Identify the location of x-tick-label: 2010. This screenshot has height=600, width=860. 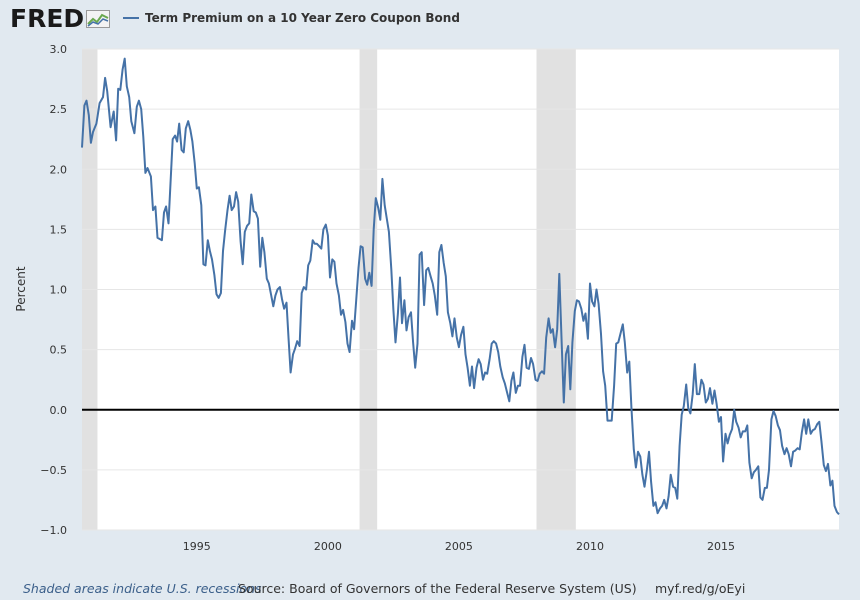
(590, 546).